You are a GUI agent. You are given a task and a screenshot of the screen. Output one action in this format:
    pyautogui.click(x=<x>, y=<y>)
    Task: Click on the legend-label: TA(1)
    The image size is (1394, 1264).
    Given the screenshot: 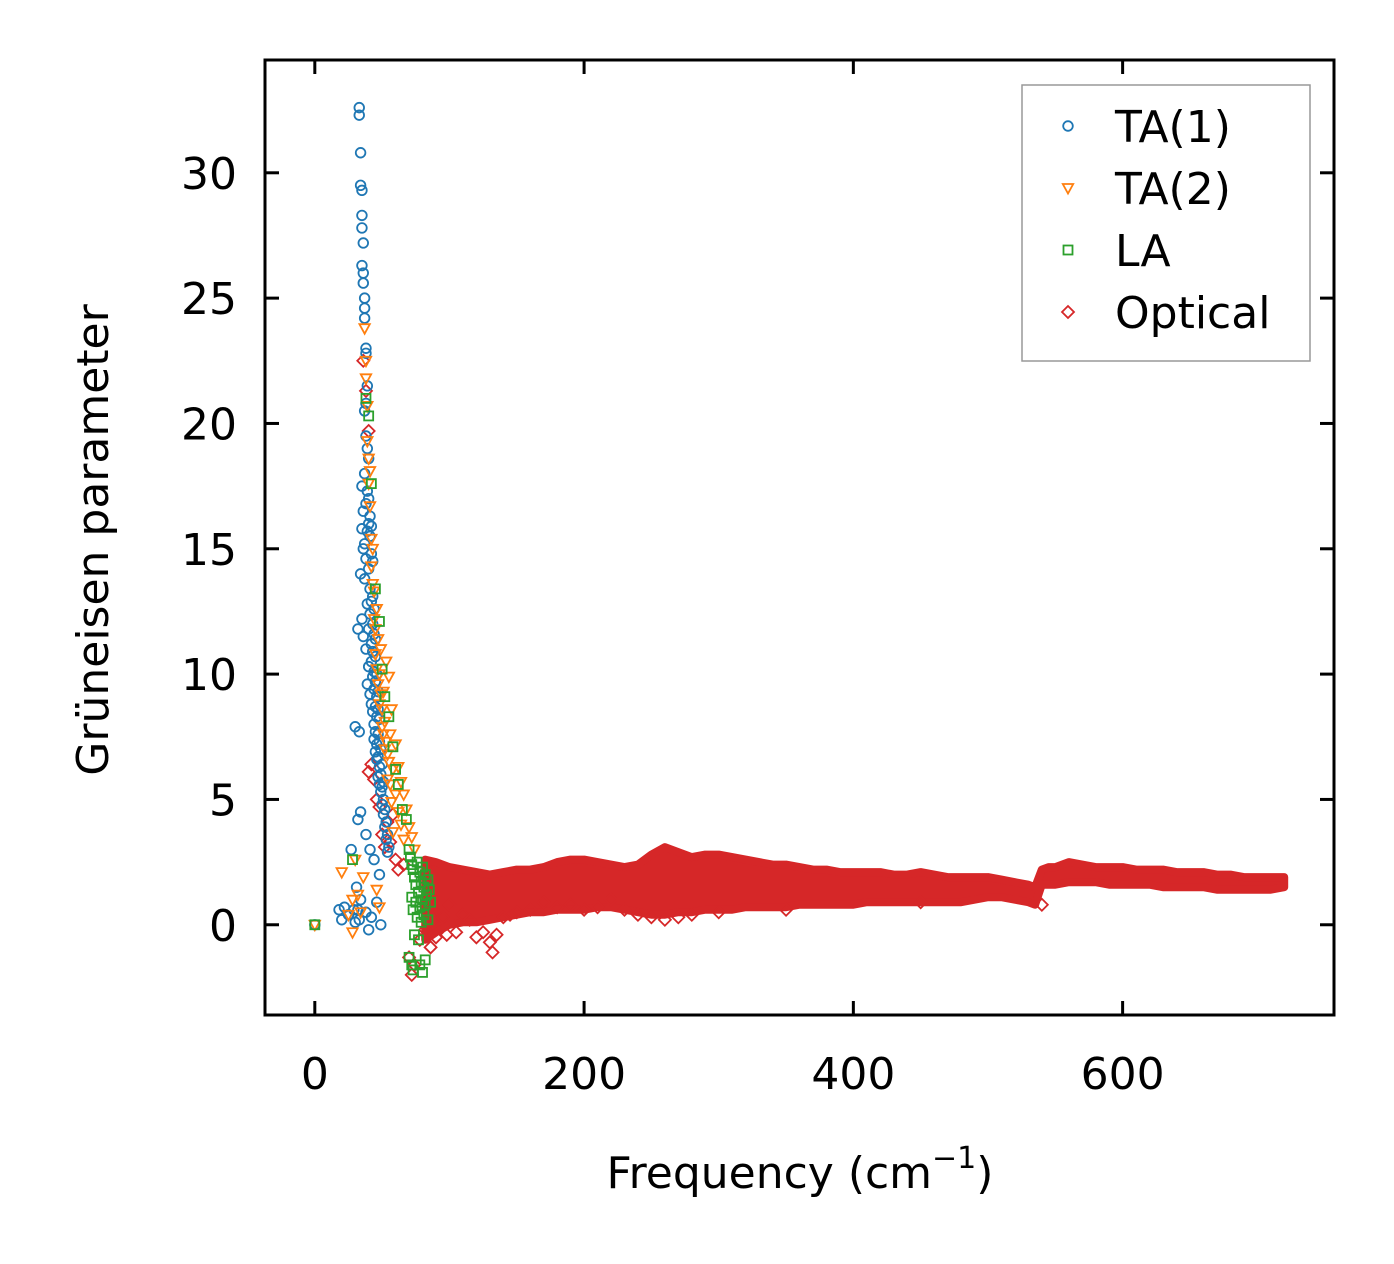 What is the action you would take?
    pyautogui.click(x=1172, y=127)
    